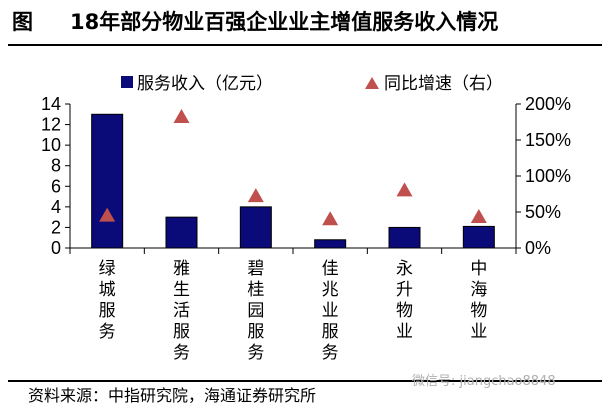  I want to click on y-tick-label-right: 150%, so click(548, 140).